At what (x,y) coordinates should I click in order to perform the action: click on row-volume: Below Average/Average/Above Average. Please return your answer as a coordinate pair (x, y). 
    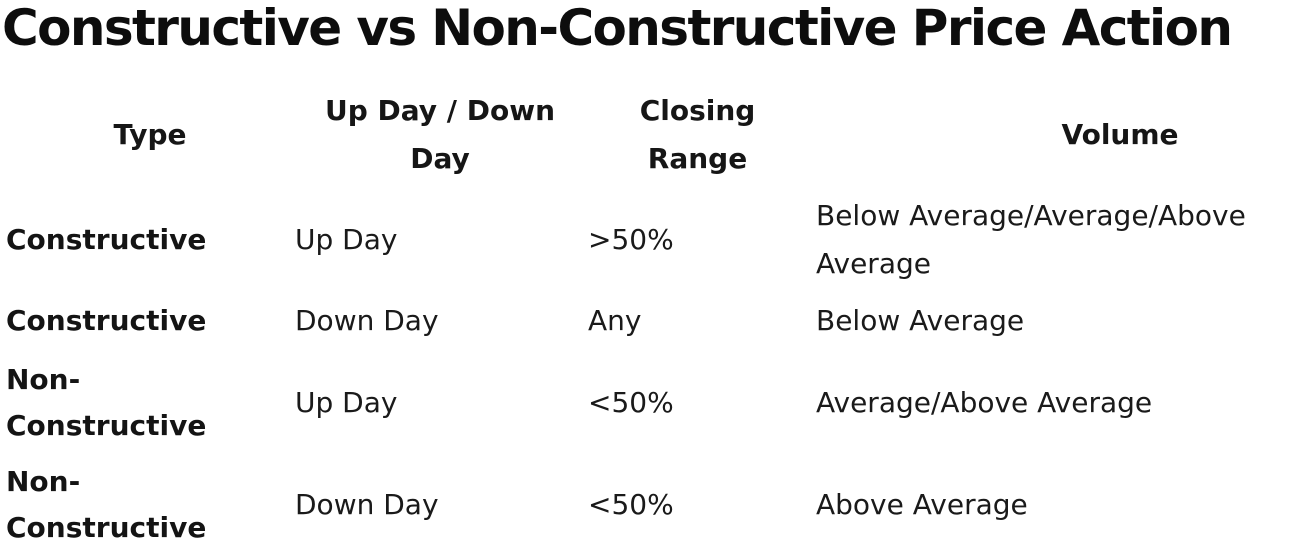
    Looking at the image, I should click on (1031, 239).